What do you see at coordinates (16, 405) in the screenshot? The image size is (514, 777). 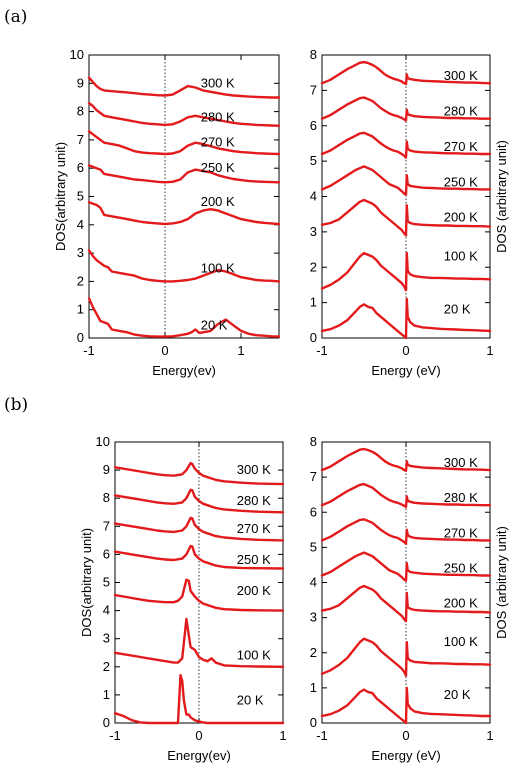 I see `panel-label-b: (b)` at bounding box center [16, 405].